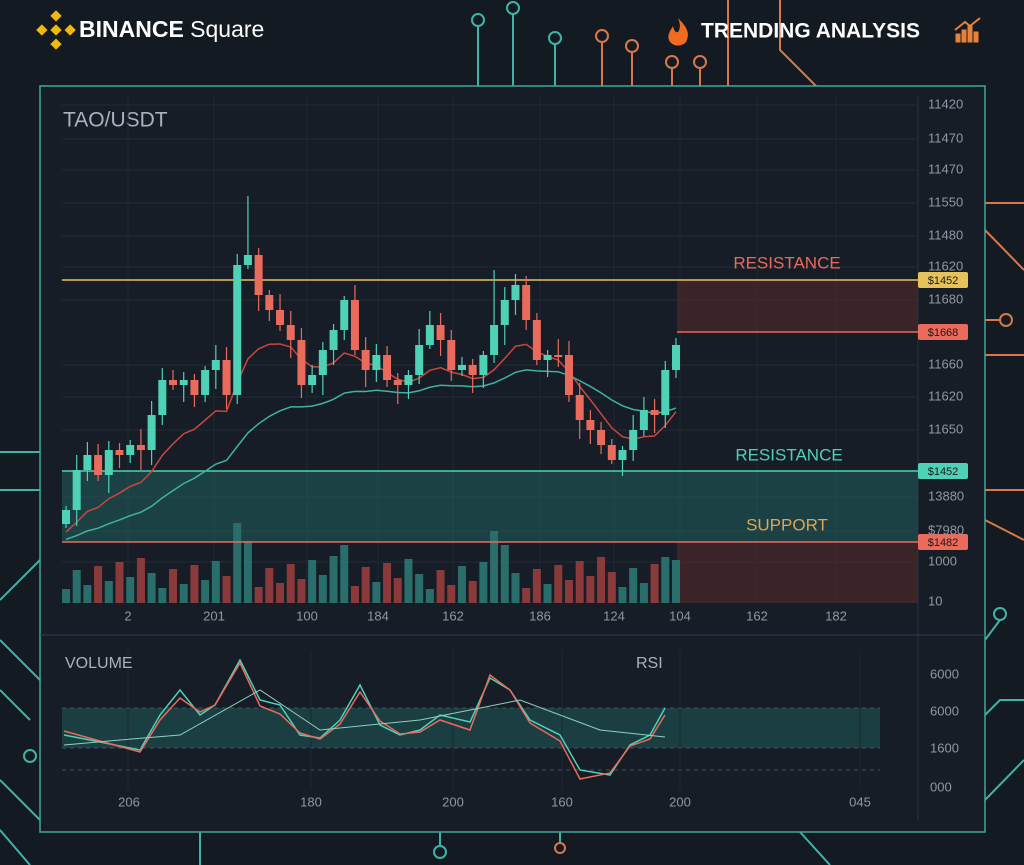 The image size is (1024, 865). I want to click on lower-y-label: 000, so click(941, 786).